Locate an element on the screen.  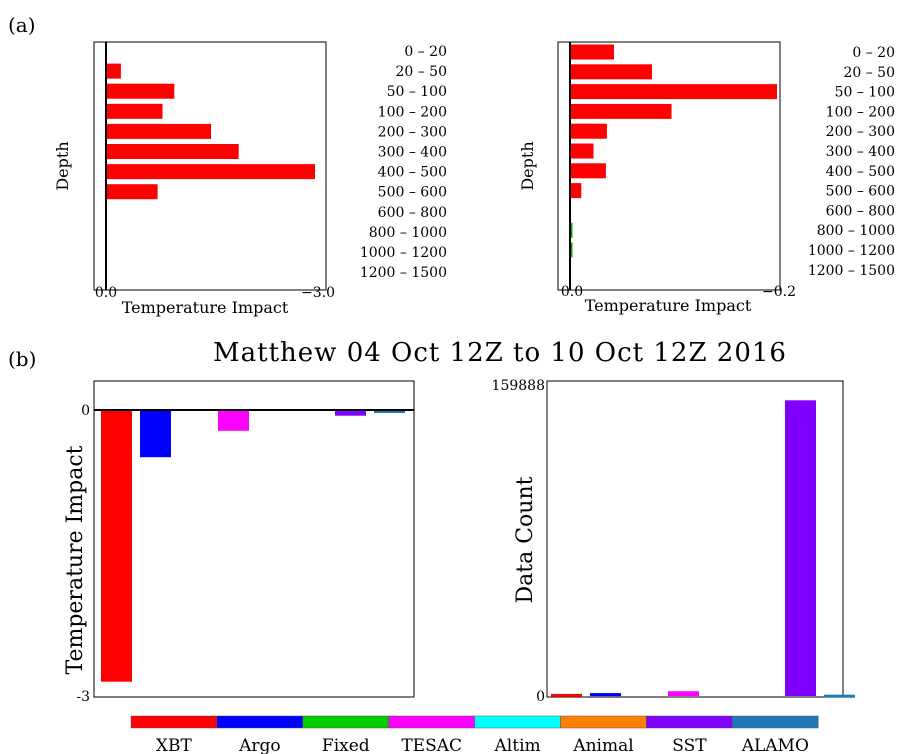
legend-label-altim: Altim is located at coordinates (517, 745).